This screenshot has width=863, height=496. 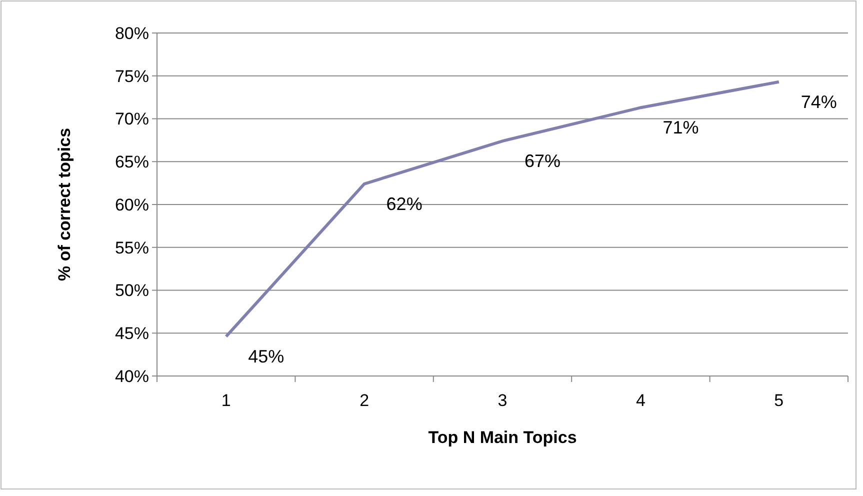 What do you see at coordinates (779, 400) in the screenshot?
I see `x-tick-label: 5` at bounding box center [779, 400].